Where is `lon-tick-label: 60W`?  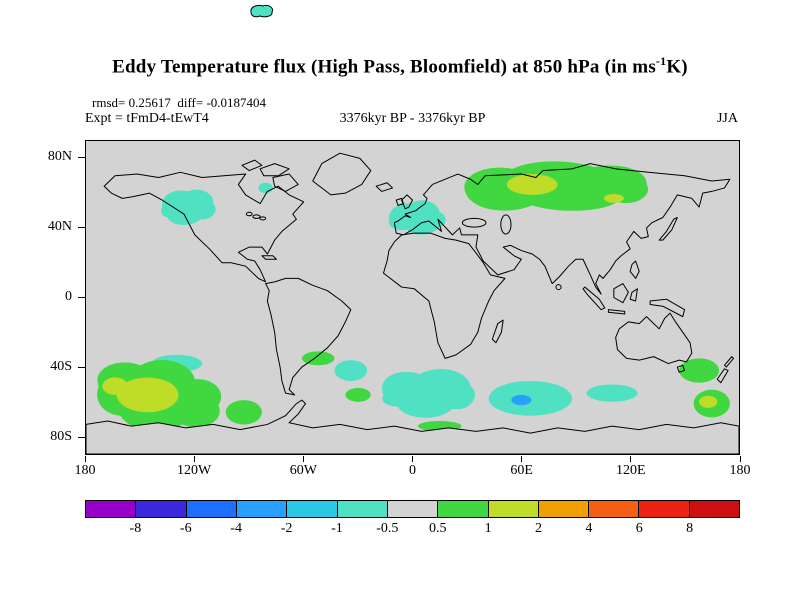
lon-tick-label: 60W is located at coordinates (303, 470).